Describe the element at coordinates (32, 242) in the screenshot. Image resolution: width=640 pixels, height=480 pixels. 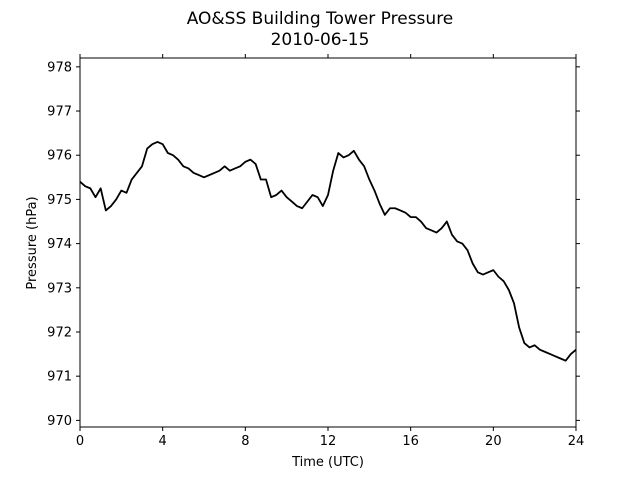
I see `y-axis-label: Pressure (hPa)` at that location.